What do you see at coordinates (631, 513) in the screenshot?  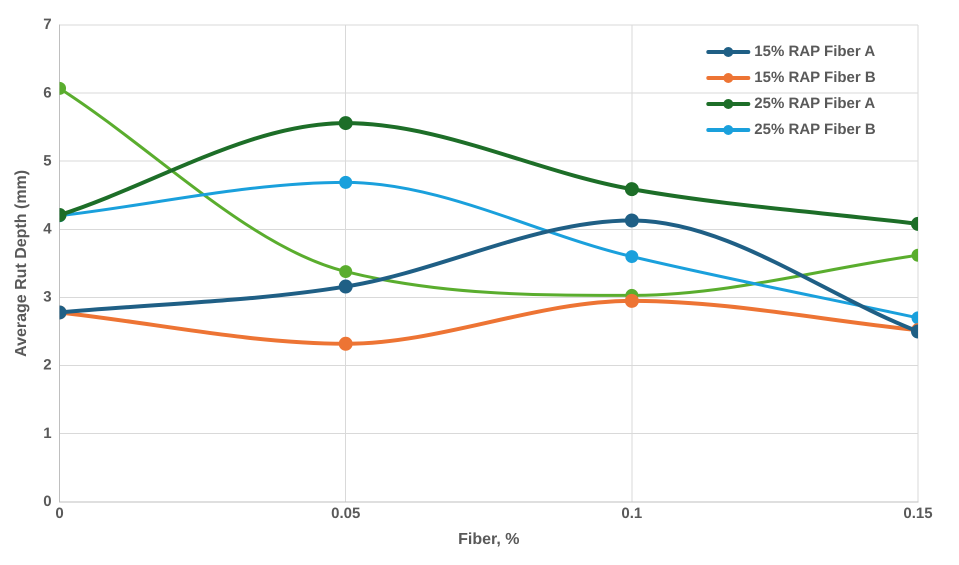 I see `x-tick-label: 0.1` at bounding box center [631, 513].